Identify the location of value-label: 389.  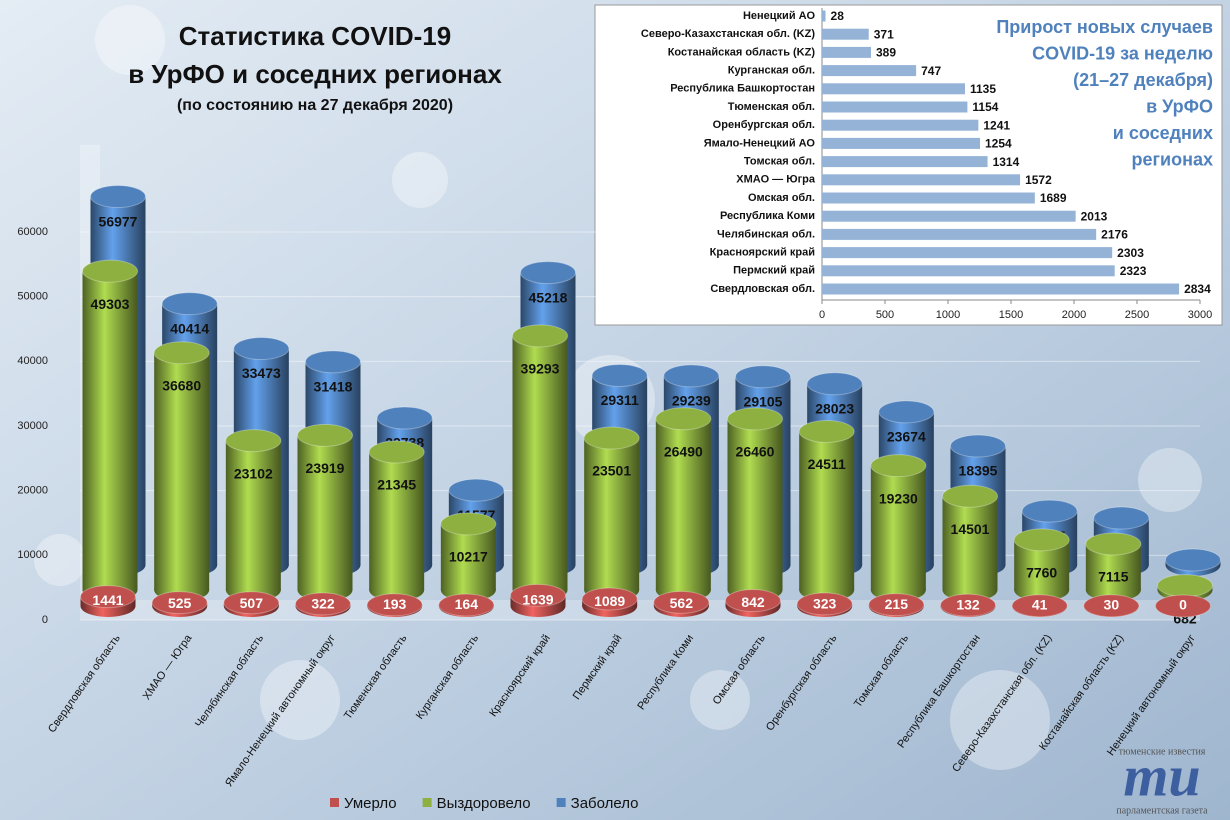
(886, 53).